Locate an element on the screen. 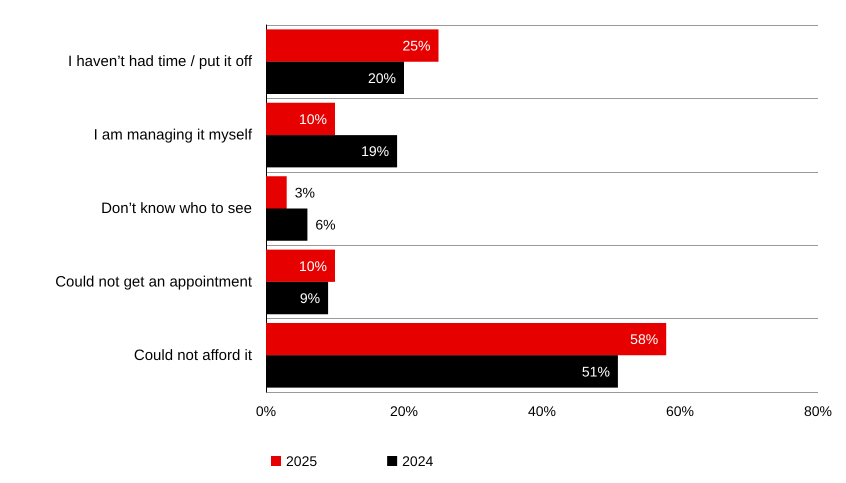  y-tick-label: Don’t know who to see is located at coordinates (176, 208).